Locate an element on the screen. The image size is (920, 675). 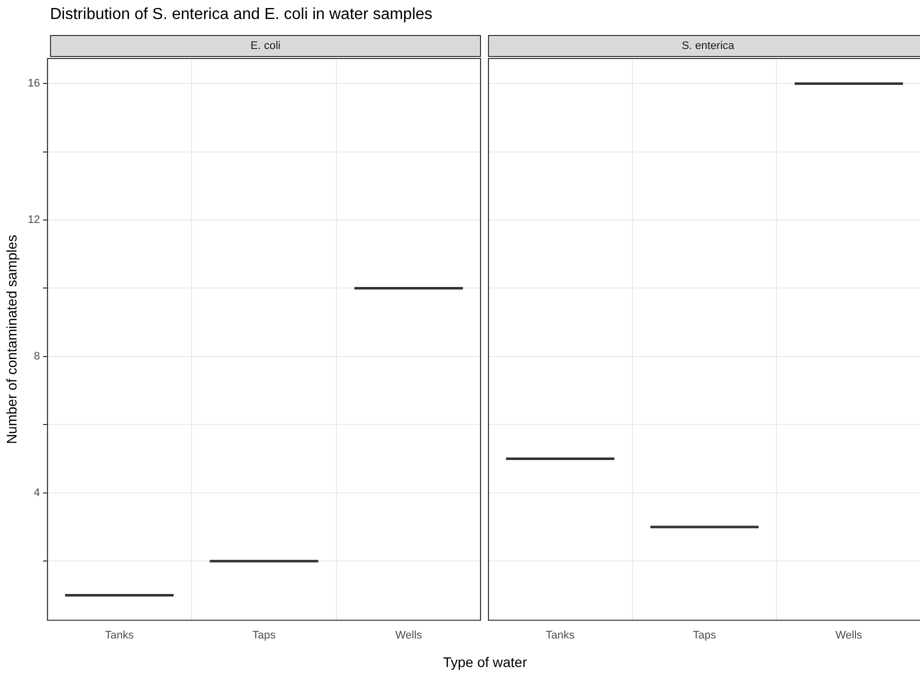
y-axis-title: Number of contaminated samples is located at coordinates (11, 339).